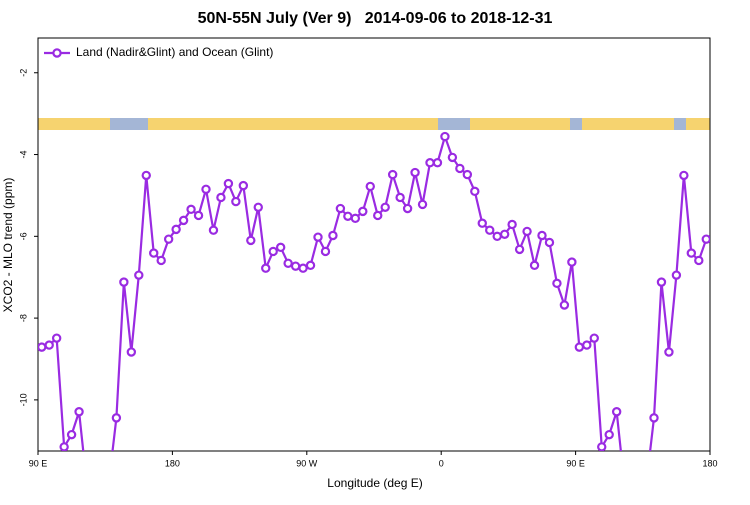 This screenshot has width=750, height=505. Describe the element at coordinates (174, 52) in the screenshot. I see `legend-label: Land (Nadir&Glint) and Ocean (Glint)` at that location.